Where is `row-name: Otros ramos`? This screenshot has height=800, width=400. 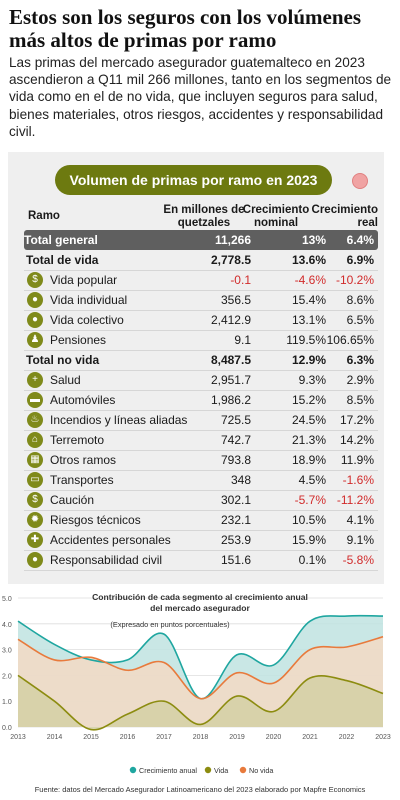 row-name: Otros ramos is located at coordinates (83, 460).